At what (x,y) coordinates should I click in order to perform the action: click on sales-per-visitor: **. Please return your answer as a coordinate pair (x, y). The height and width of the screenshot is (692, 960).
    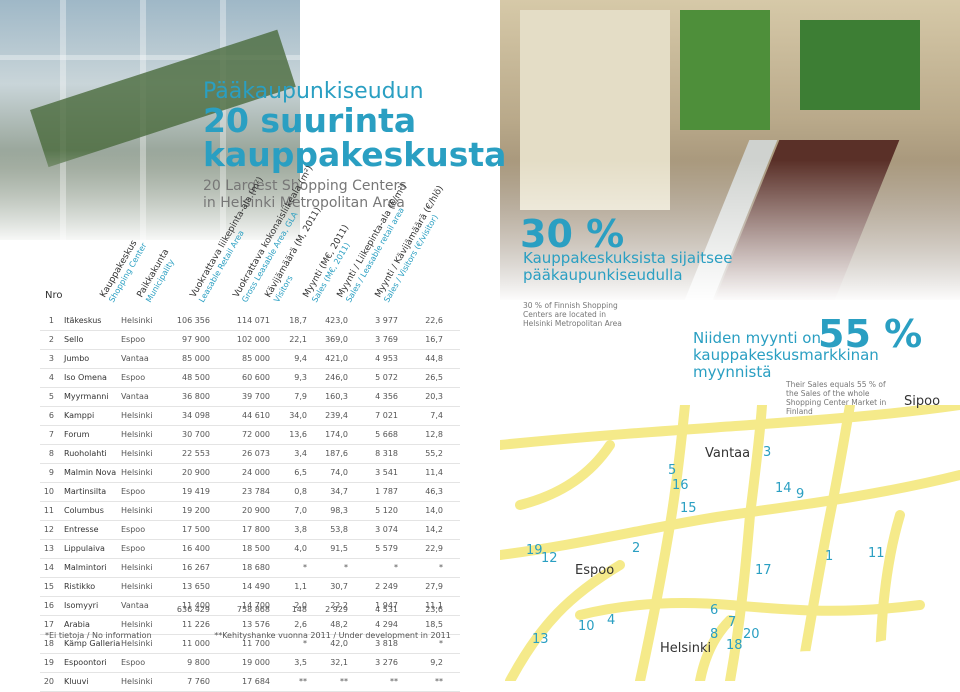
    Looking at the image, I should click on (439, 681).